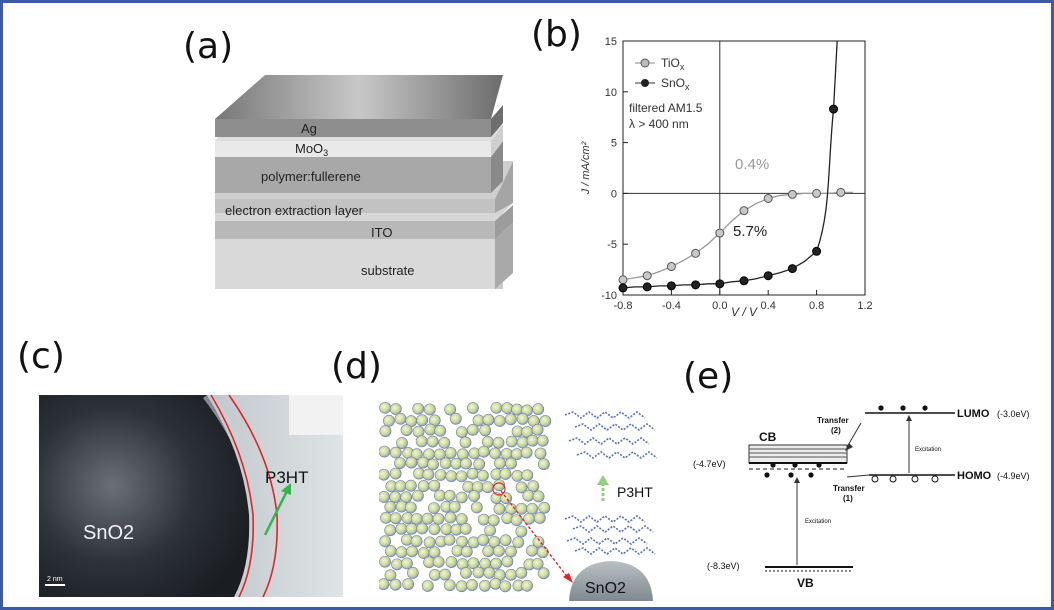 The height and width of the screenshot is (610, 1054). Describe the element at coordinates (659, 124) in the screenshot. I see `annotation-wavelength: λ > 400 nm` at that location.